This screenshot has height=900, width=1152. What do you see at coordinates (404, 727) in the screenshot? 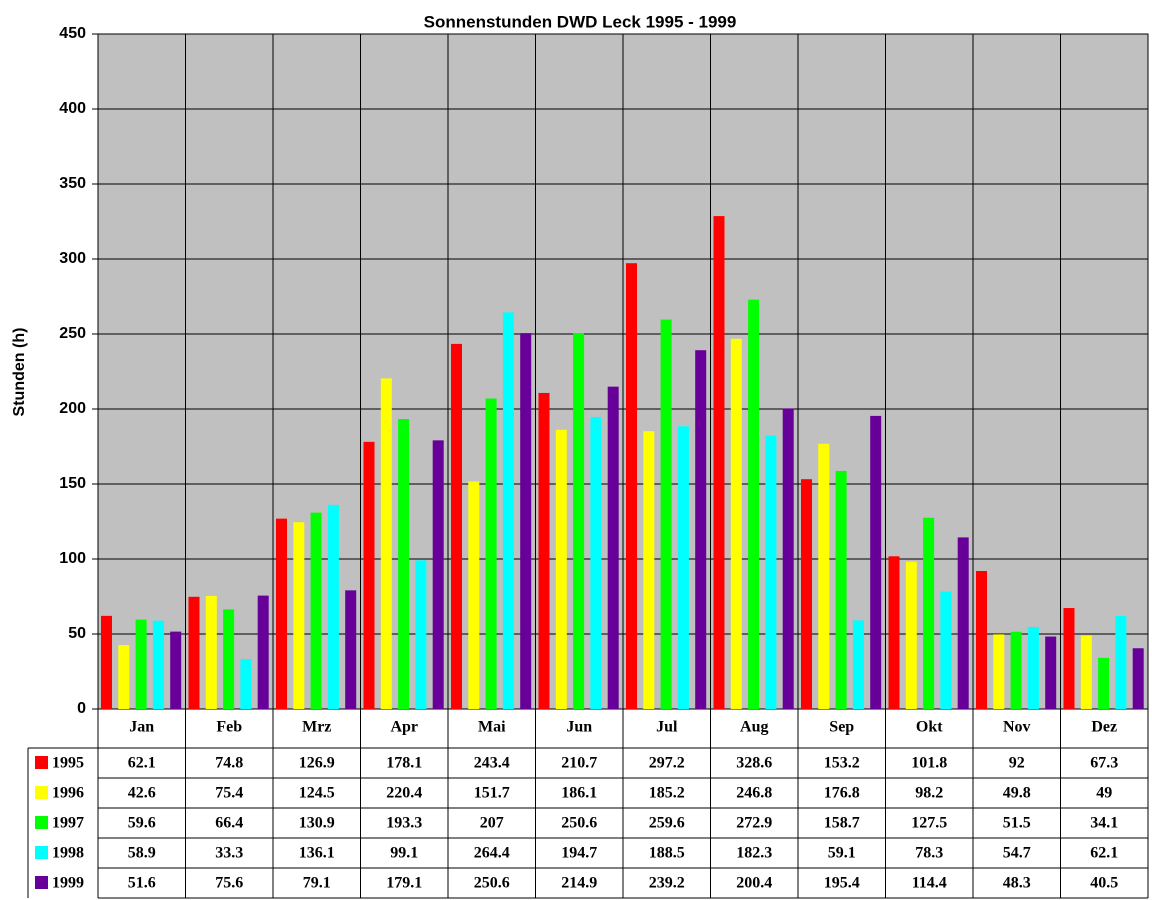
I see `x-tick-label: Apr` at bounding box center [404, 727].